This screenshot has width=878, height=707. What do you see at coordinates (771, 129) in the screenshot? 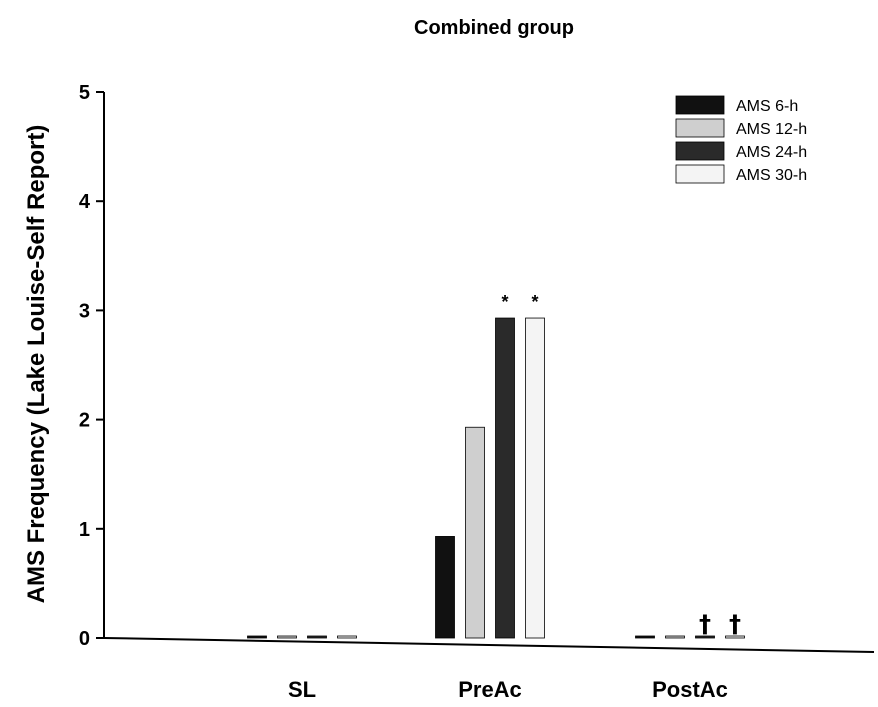
I see `legend-label: AMS 12-h` at bounding box center [771, 129].